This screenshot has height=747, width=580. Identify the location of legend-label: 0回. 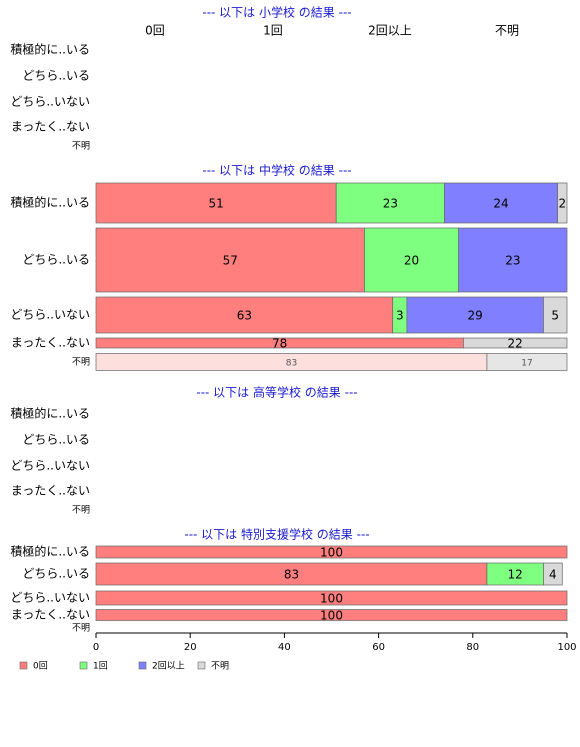
(40, 666).